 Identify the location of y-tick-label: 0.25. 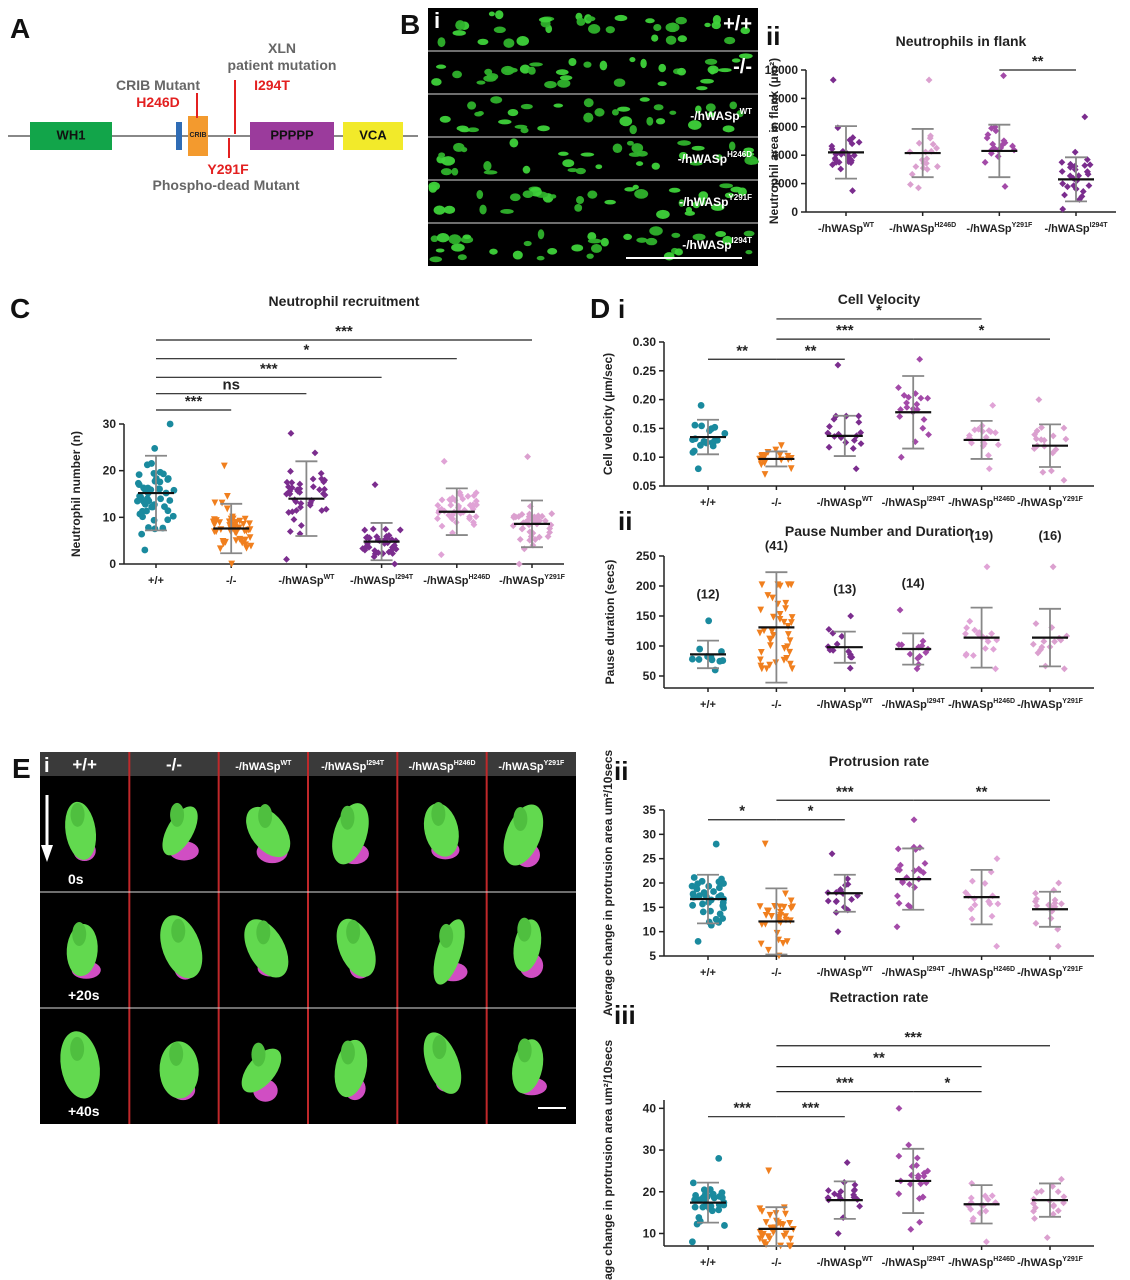
(645, 371).